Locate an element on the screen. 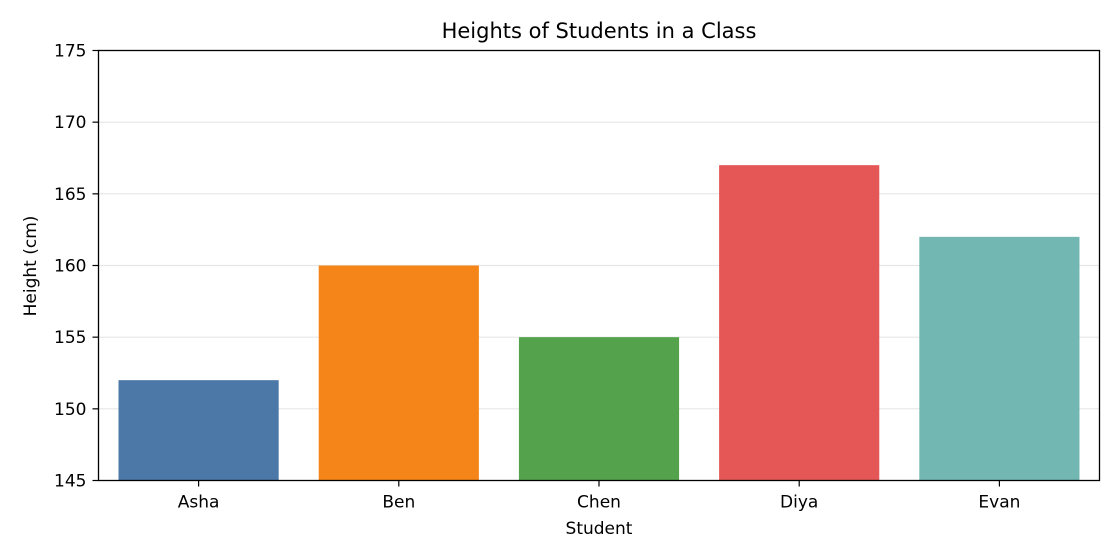 This screenshot has height=560, width=1120. y-tick-label: 175 is located at coordinates (70, 52).